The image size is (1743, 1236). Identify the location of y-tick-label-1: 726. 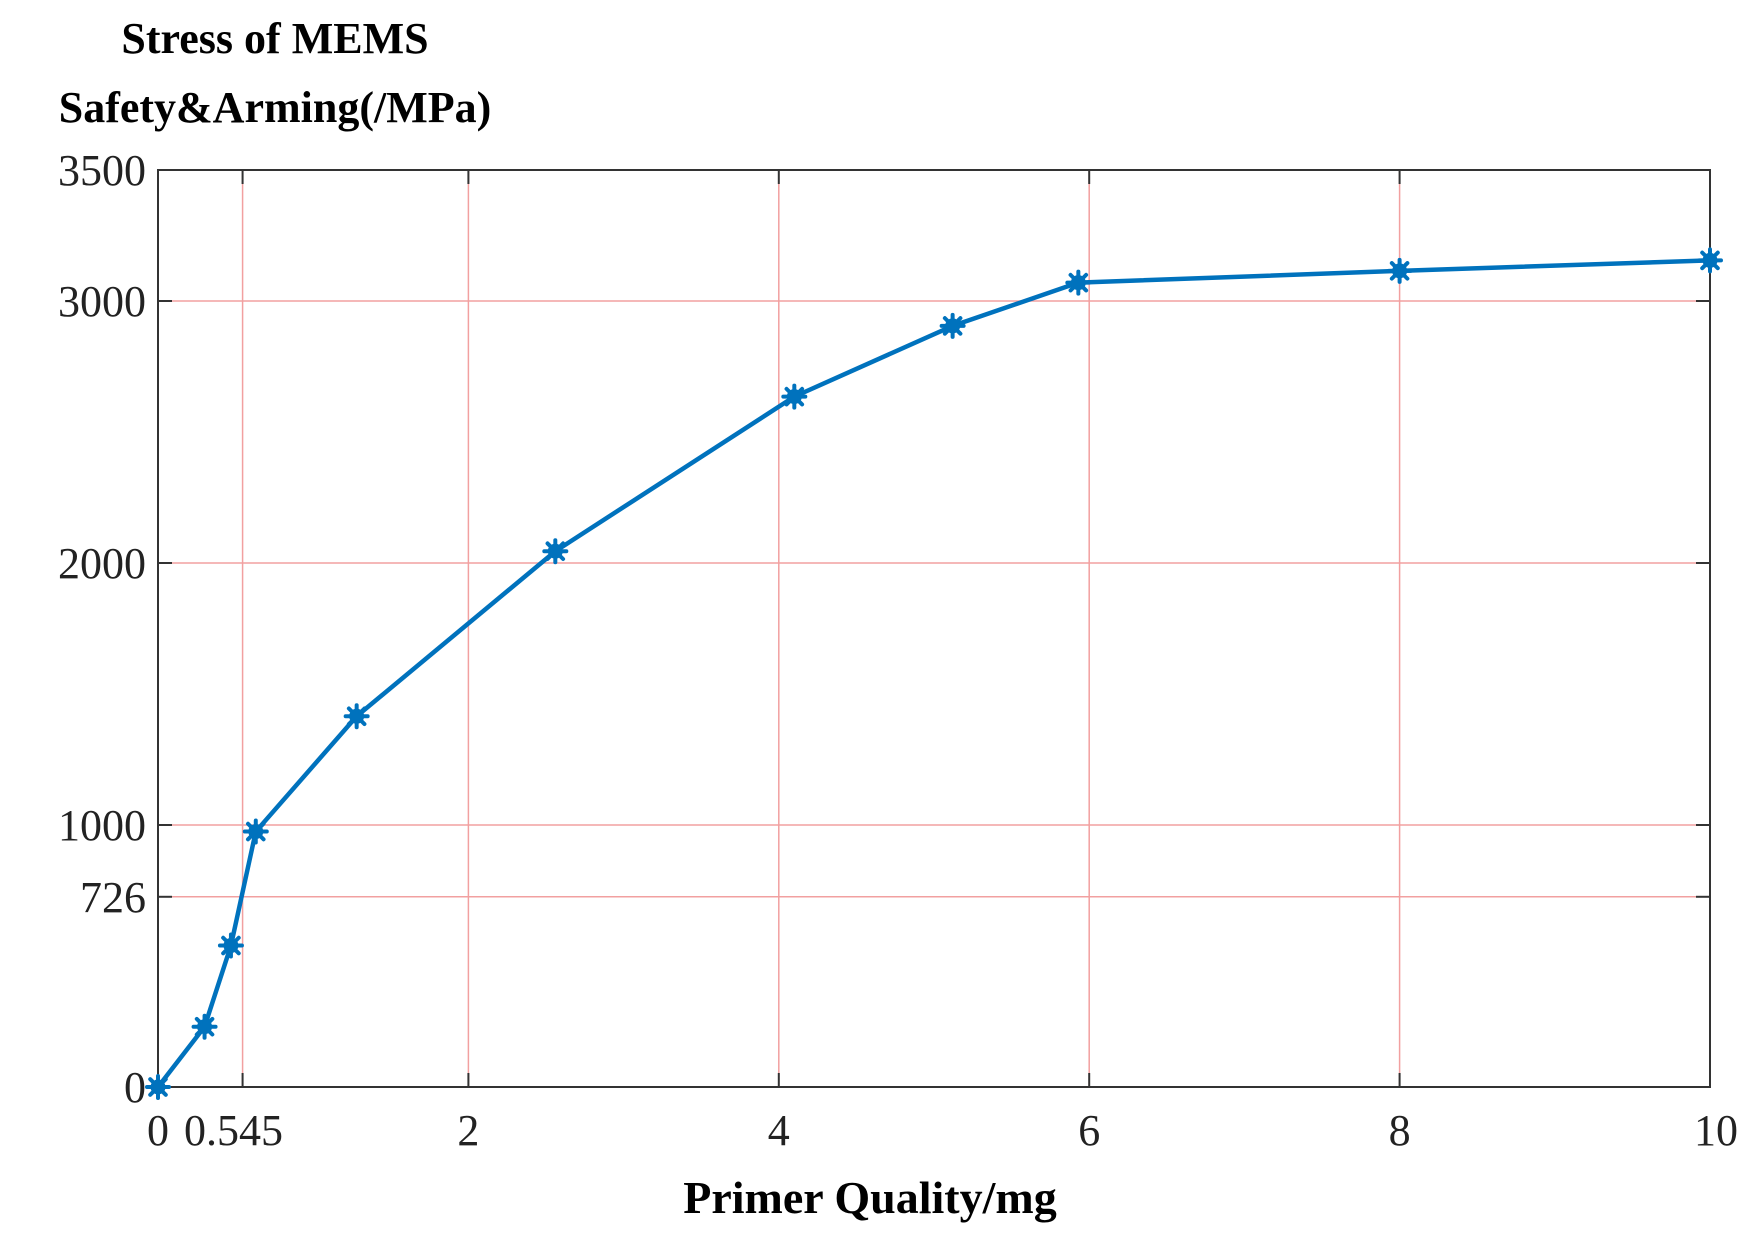
(113, 897).